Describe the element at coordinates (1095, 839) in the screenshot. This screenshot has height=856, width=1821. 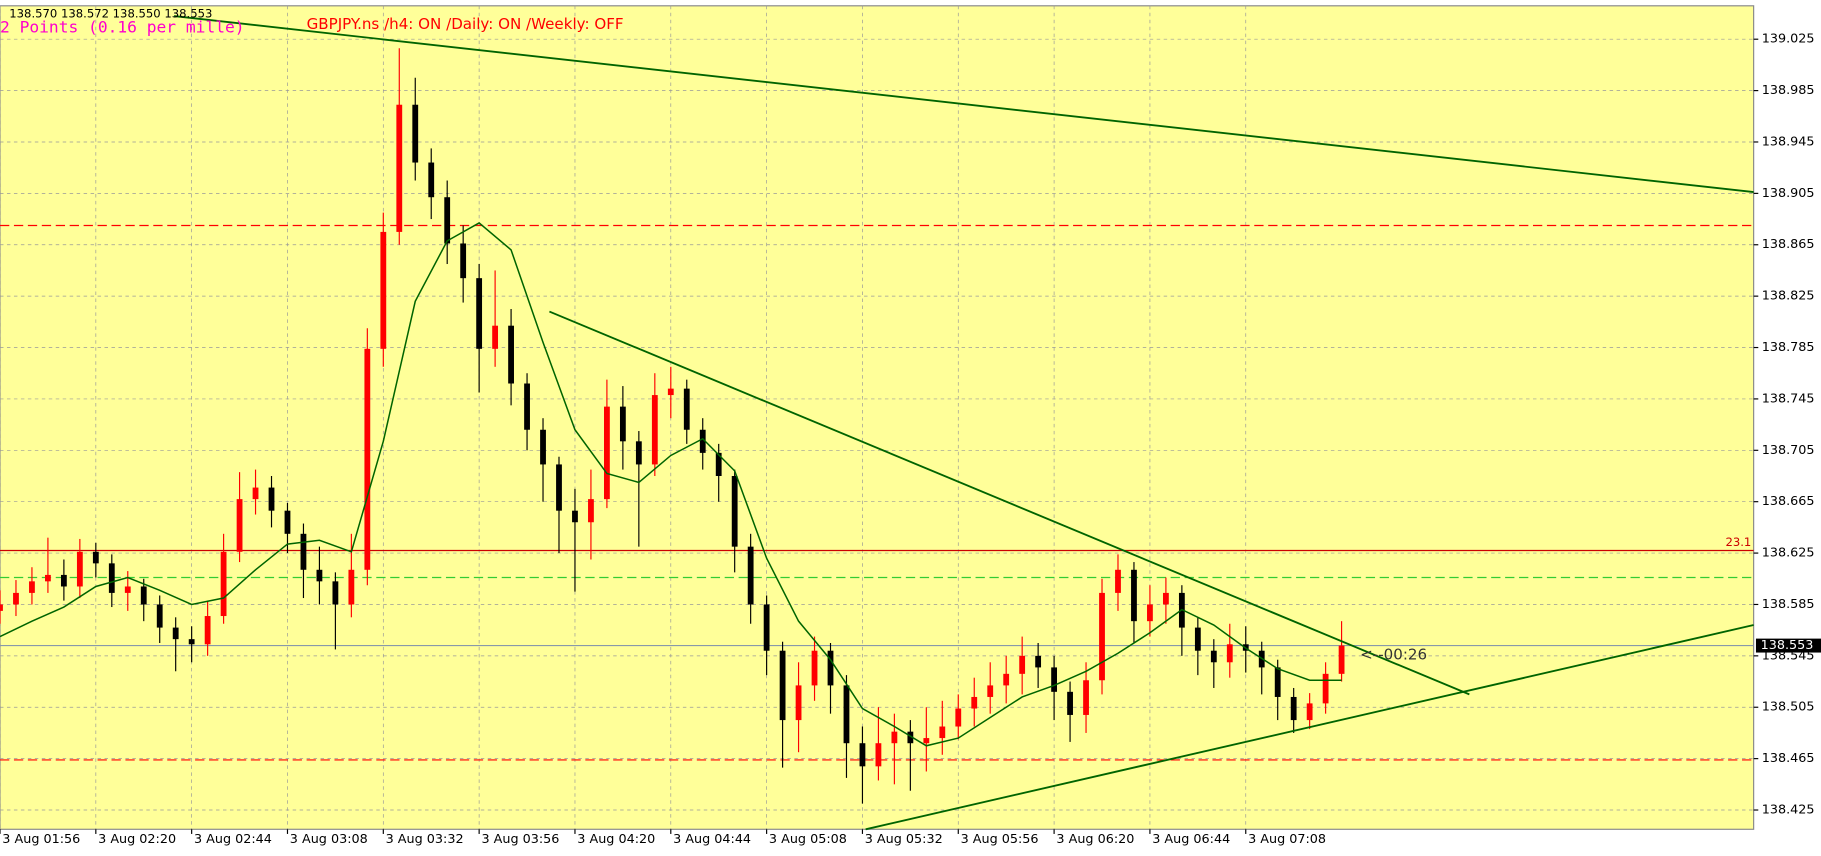
I see `x-tick-label: 3 Aug 06:20` at that location.